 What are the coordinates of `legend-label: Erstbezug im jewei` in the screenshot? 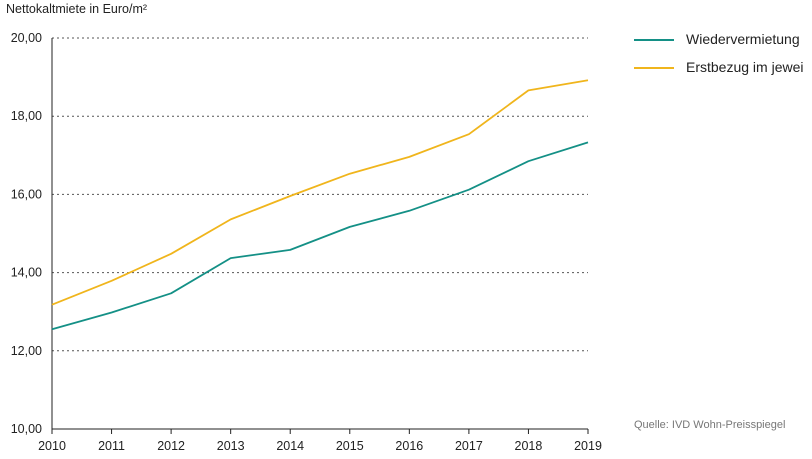 It's located at (745, 67).